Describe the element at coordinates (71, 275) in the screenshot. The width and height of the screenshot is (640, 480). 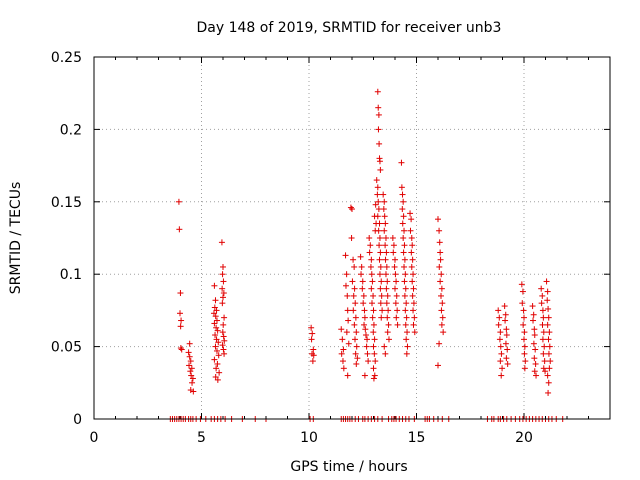
I see `y-tick-label: 0.1` at that location.